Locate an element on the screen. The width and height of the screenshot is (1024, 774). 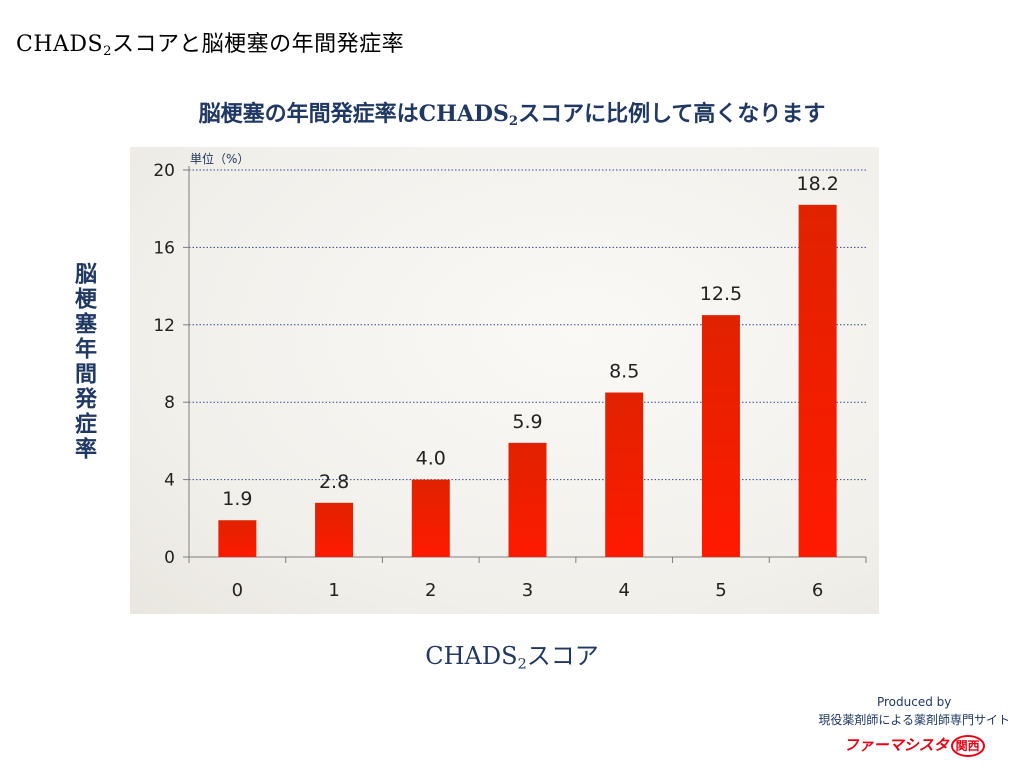
logo-text: ファーマシスタ is located at coordinates (896, 745).